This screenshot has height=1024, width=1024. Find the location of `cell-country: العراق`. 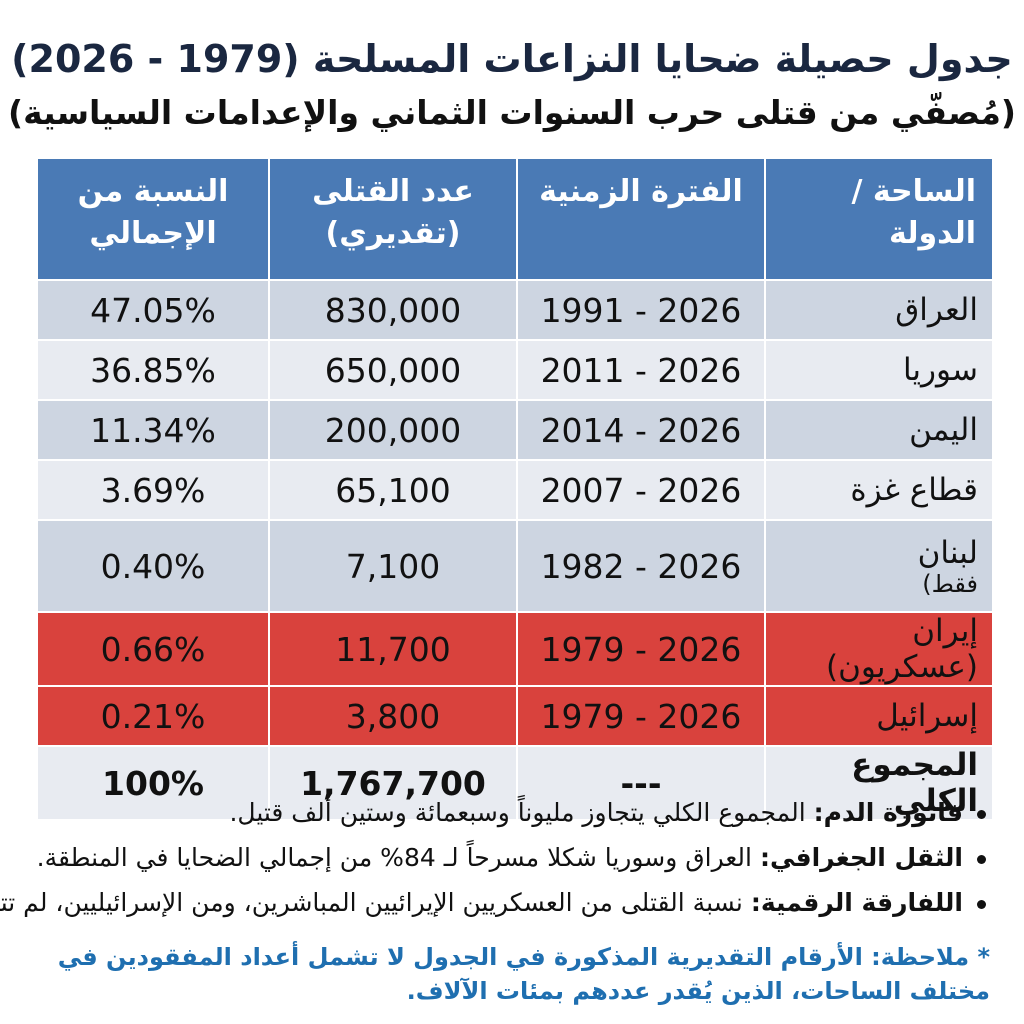

cell-country: العراق is located at coordinates (879, 310).